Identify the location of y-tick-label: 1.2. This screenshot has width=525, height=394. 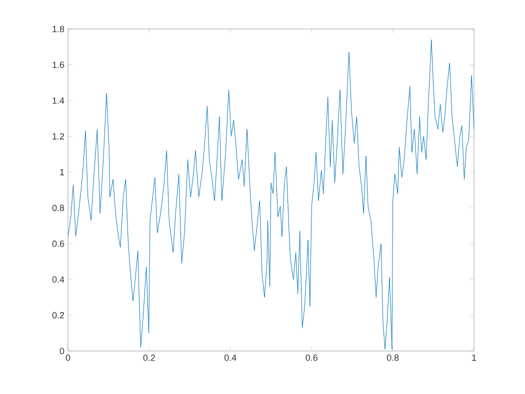
(58, 136).